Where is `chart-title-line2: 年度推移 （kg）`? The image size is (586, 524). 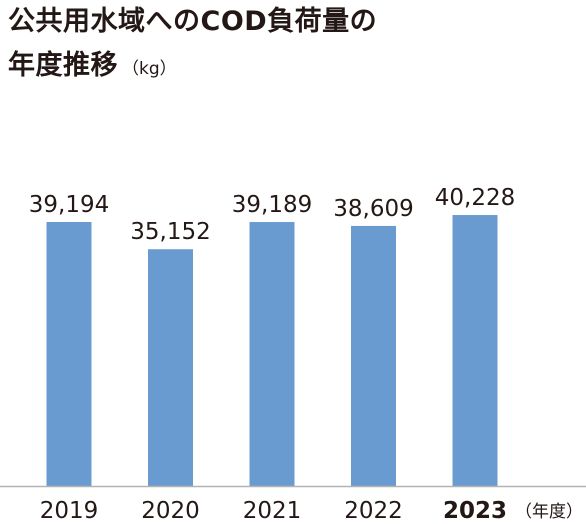 chart-title-line2: 年度推移 （kg） is located at coordinates (92, 67).